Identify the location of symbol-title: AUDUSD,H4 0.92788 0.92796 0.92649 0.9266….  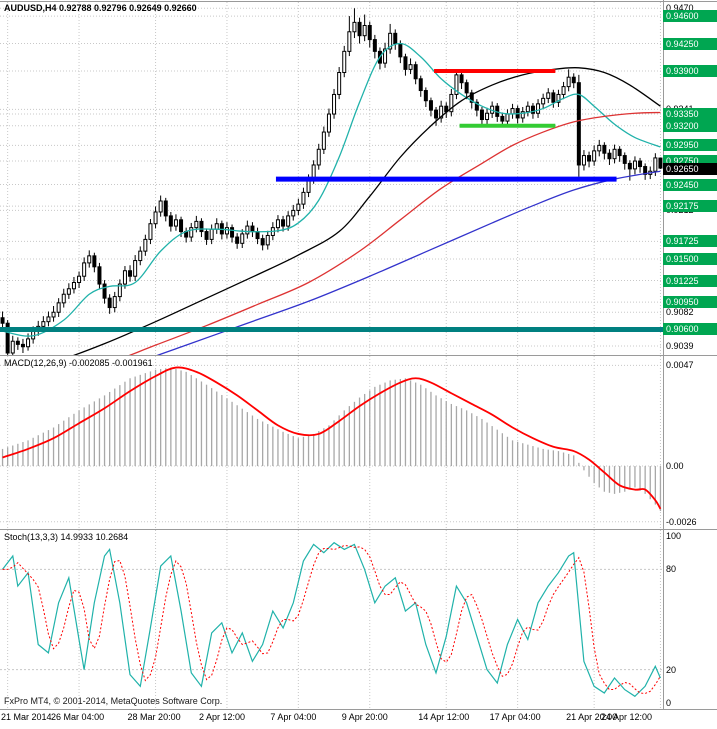
(100, 8).